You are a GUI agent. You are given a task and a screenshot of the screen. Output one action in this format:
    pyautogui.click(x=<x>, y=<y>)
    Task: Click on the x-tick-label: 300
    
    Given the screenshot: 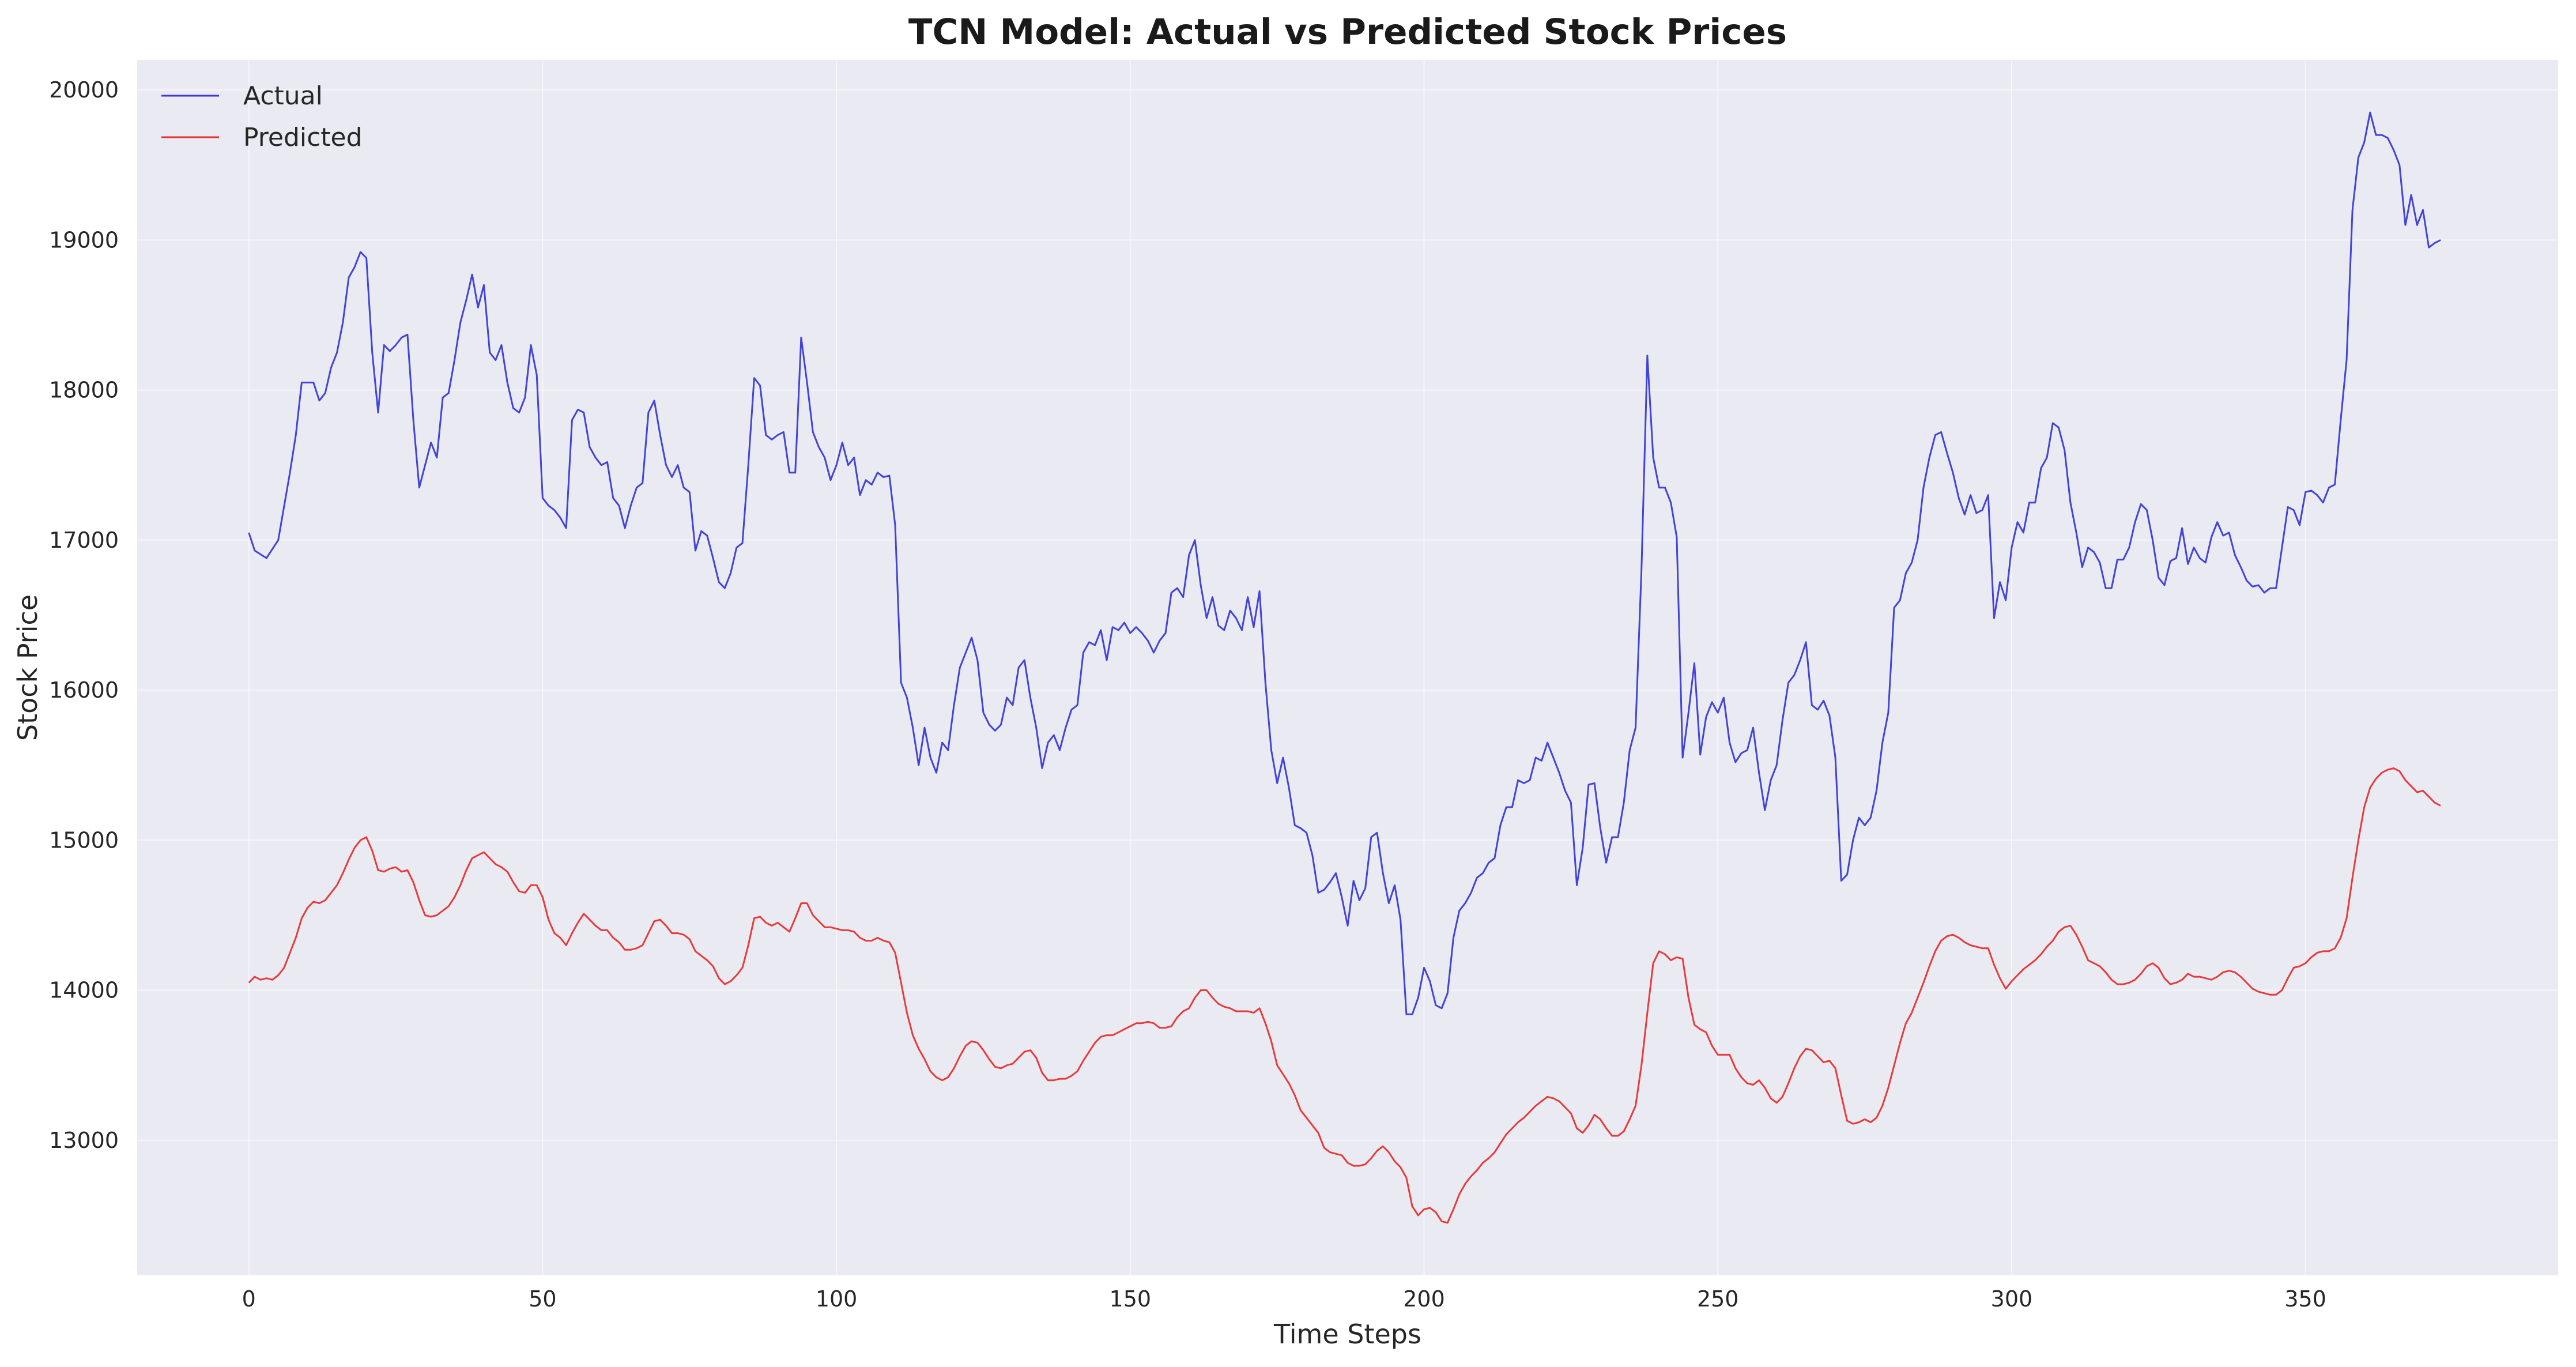 What is the action you would take?
    pyautogui.click(x=2012, y=1299)
    